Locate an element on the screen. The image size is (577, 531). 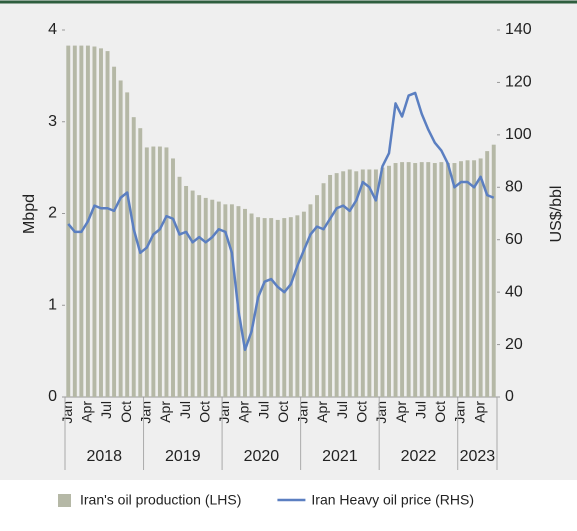
y2-tick-label: 60 is located at coordinates (514, 239).